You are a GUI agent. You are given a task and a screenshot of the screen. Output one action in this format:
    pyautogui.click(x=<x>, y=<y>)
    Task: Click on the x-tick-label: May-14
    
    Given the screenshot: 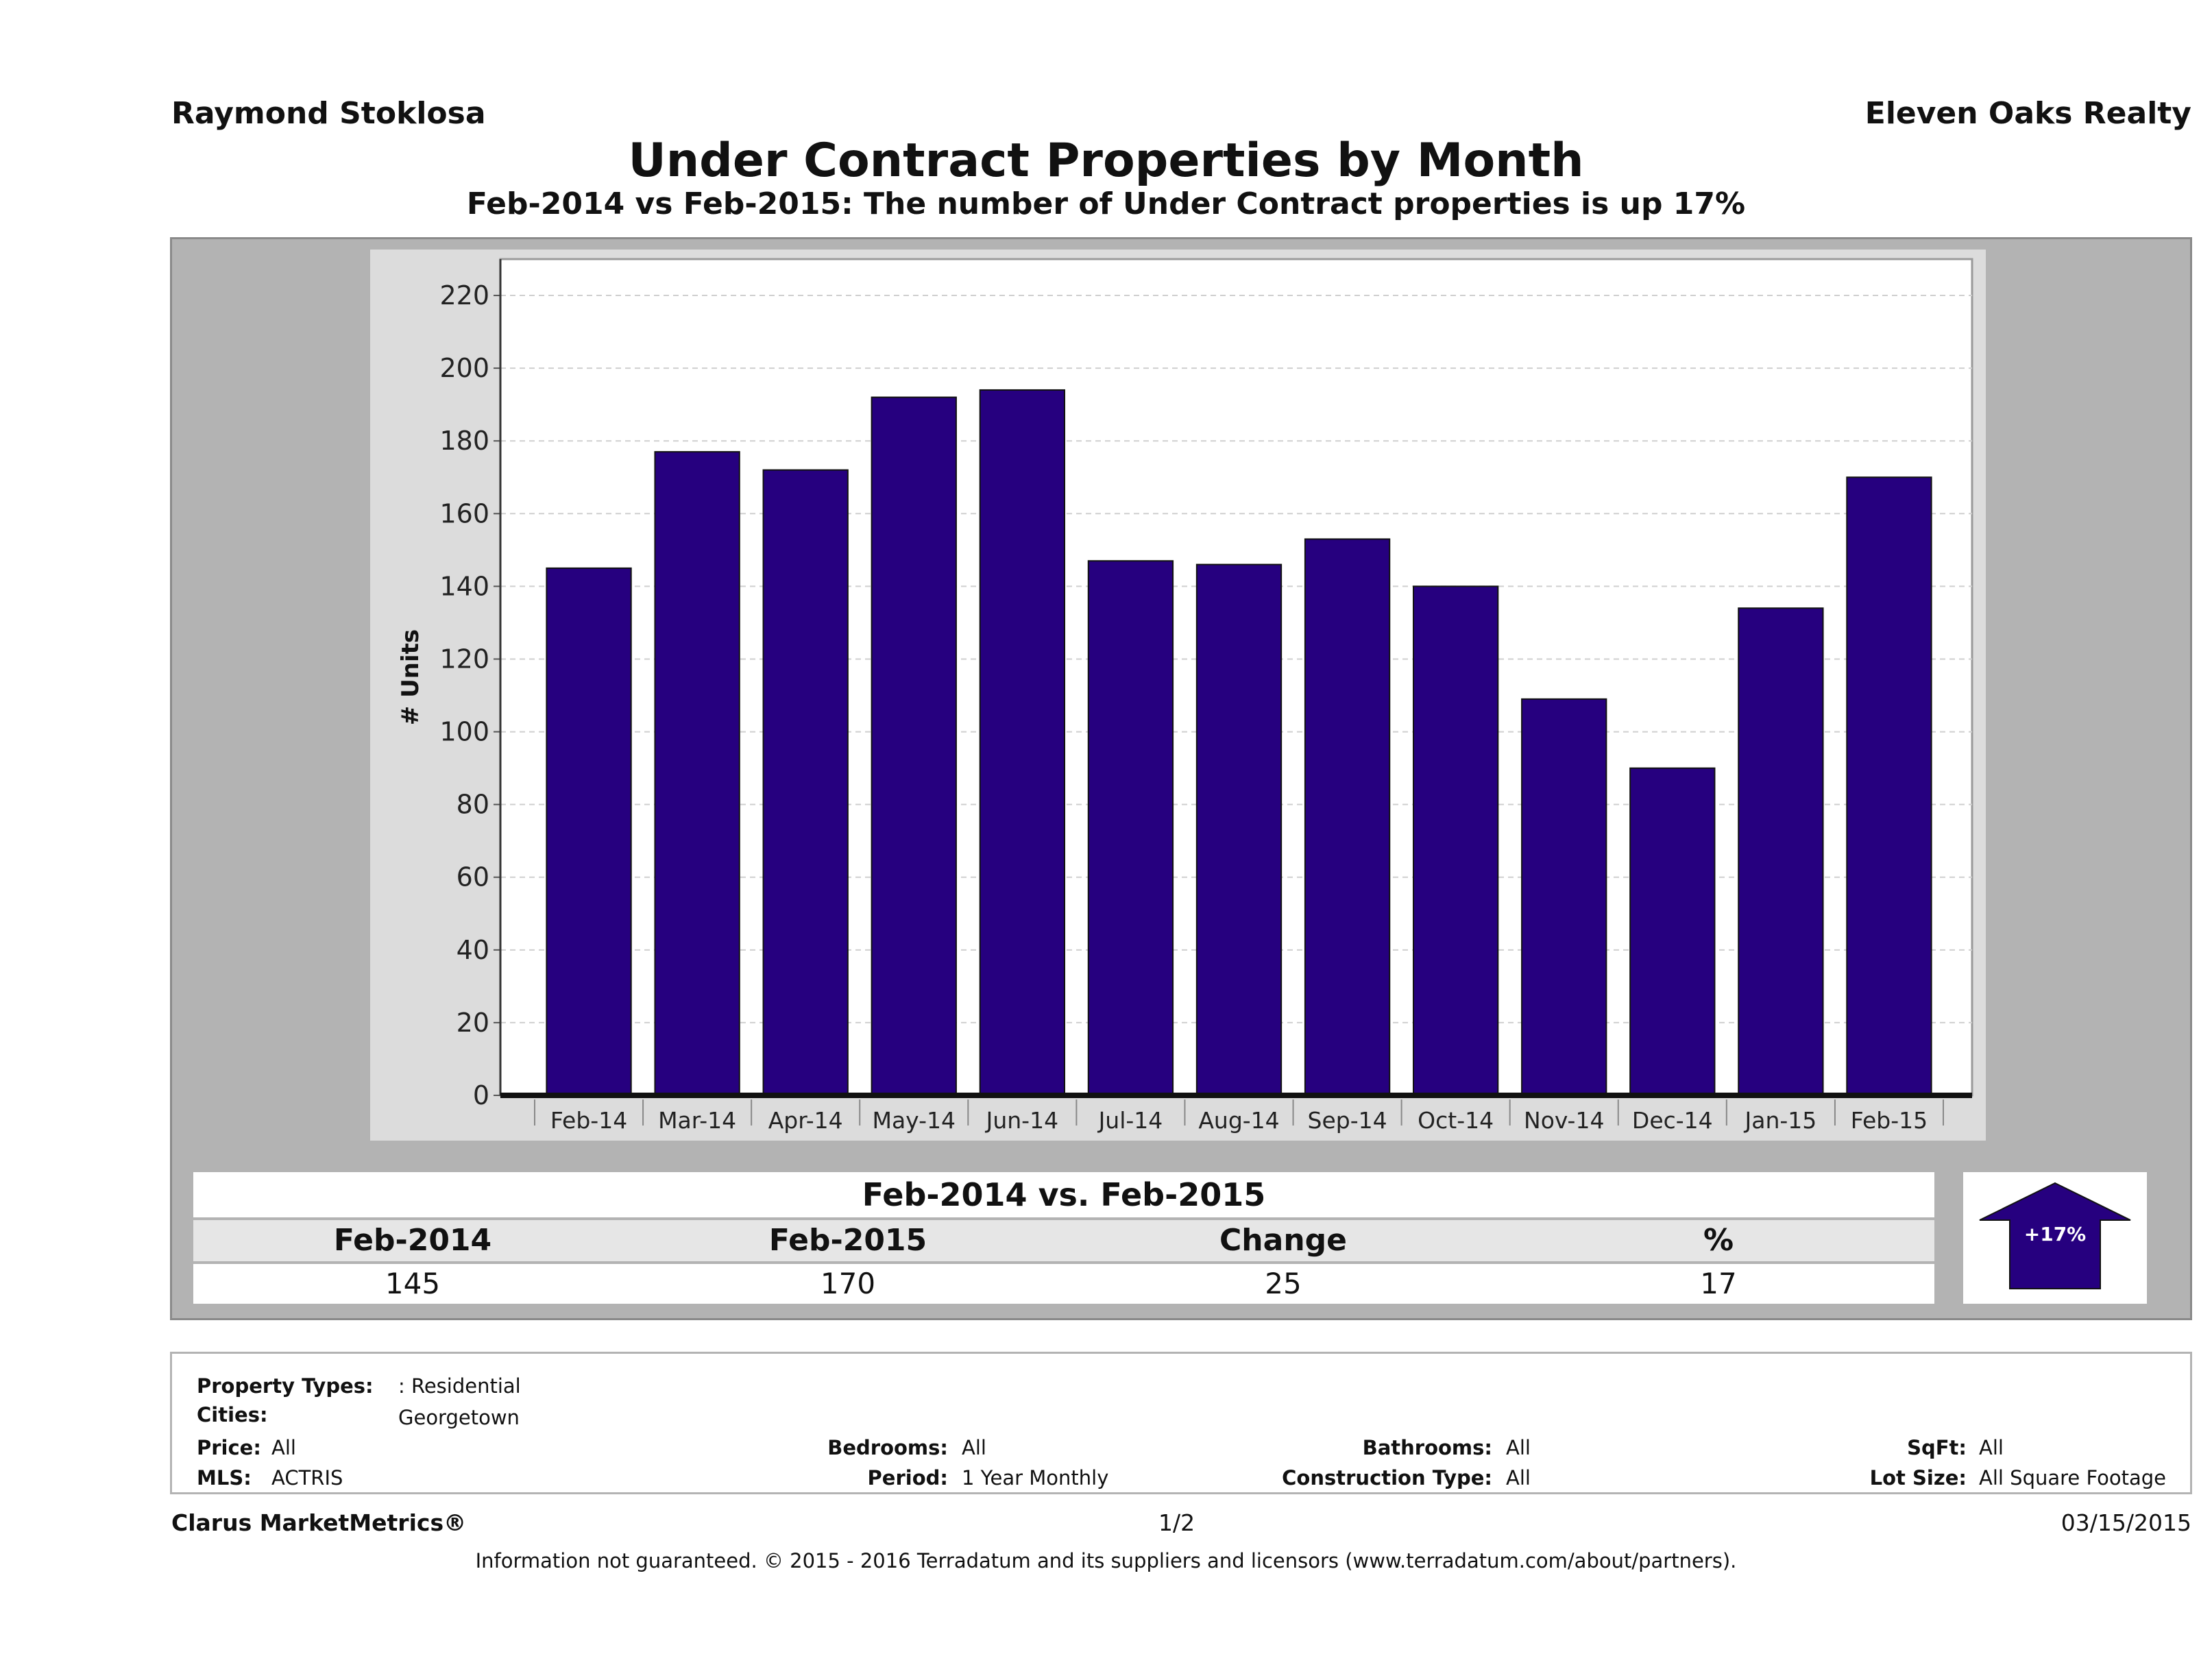 What is the action you would take?
    pyautogui.click(x=914, y=1120)
    